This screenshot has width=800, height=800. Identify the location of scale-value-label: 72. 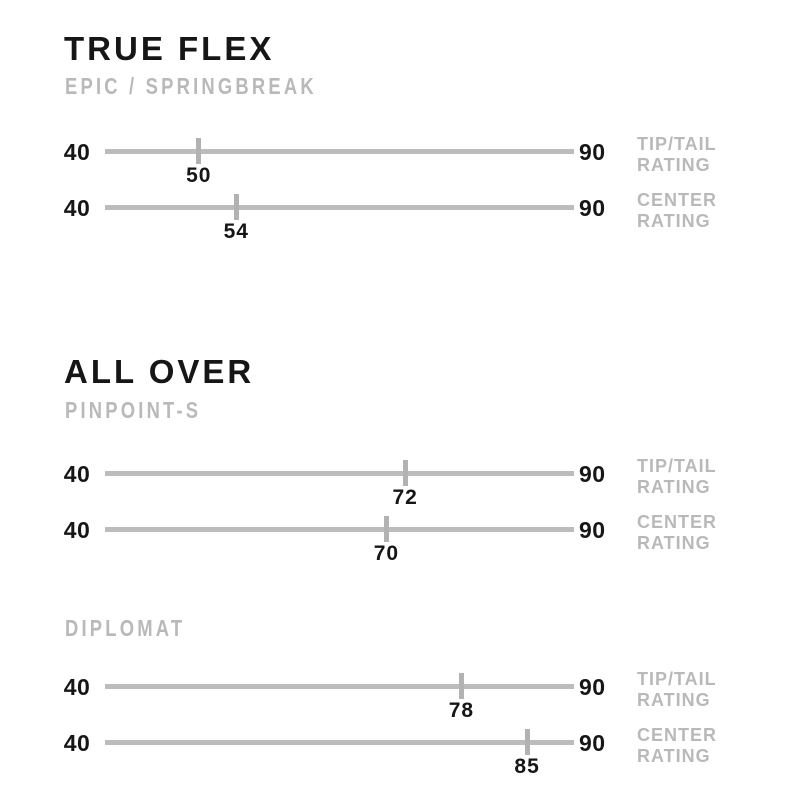
(405, 497).